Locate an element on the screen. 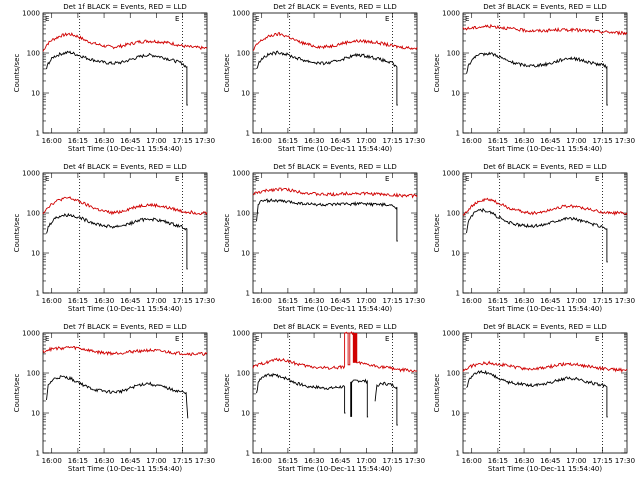 The height and width of the screenshot is (480, 640). panel-title: Det 8f BLACK = Events, RED = LLD is located at coordinates (334, 327).